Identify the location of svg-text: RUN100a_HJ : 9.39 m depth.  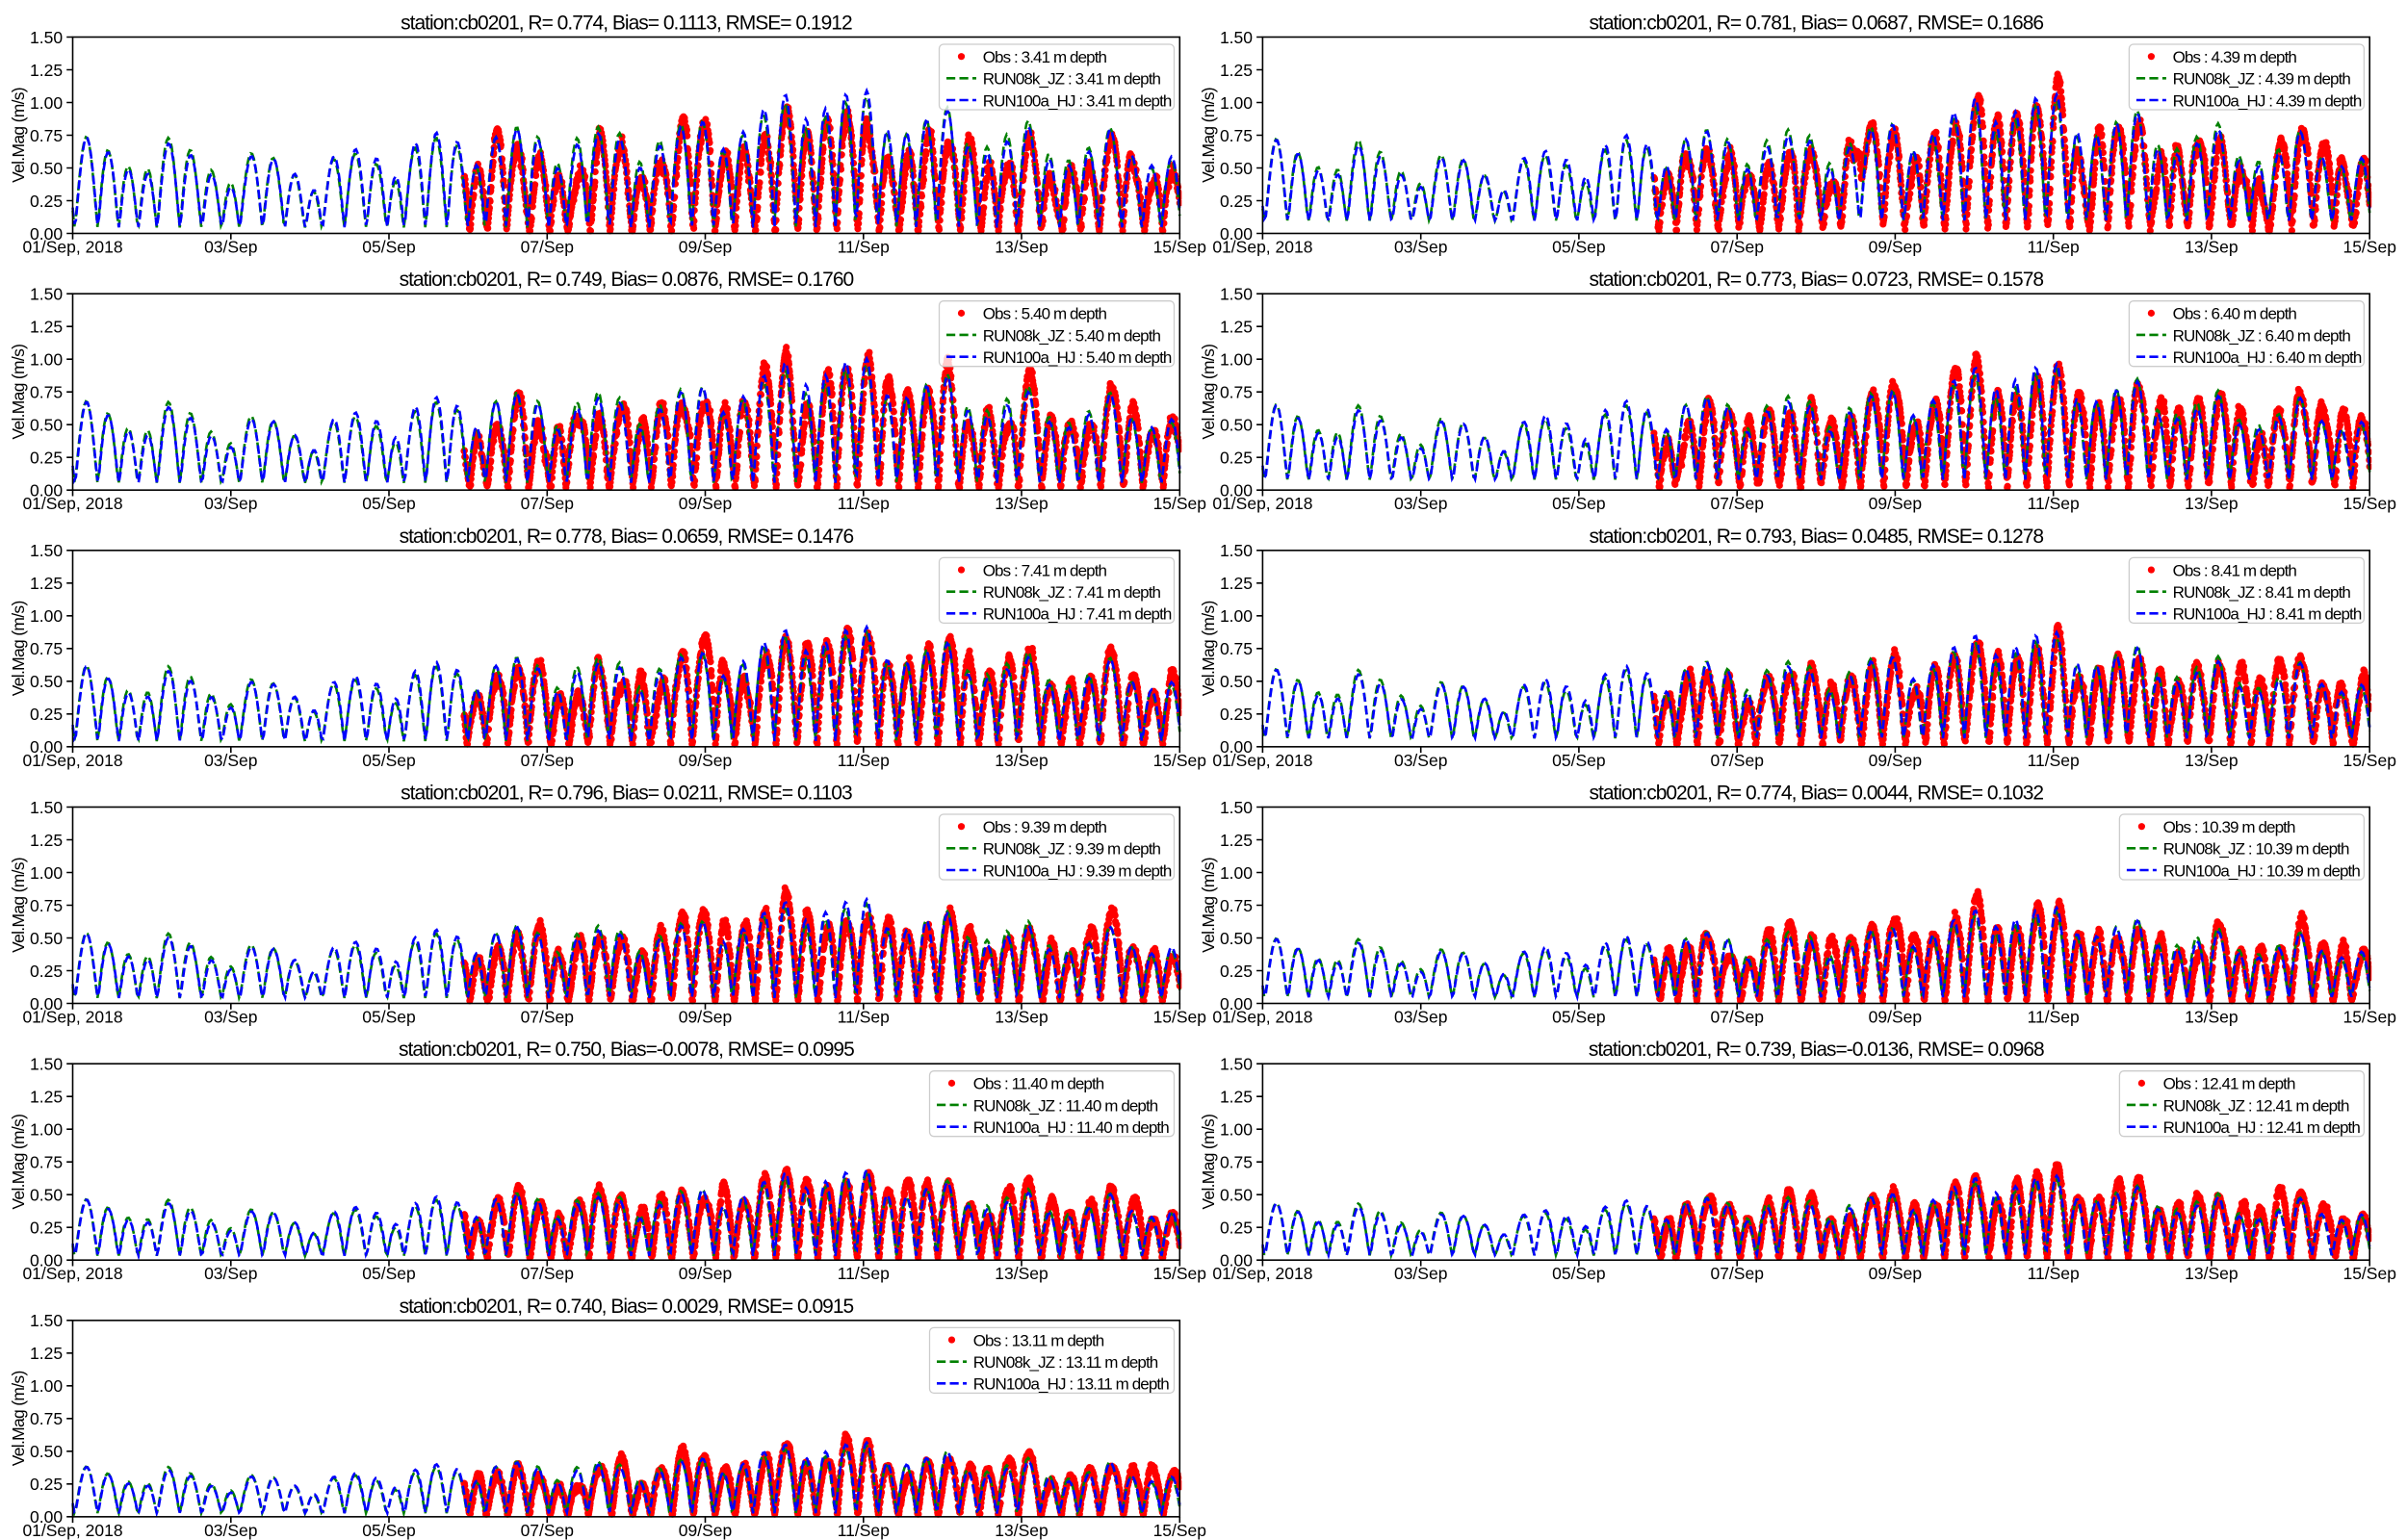
(1077, 870).